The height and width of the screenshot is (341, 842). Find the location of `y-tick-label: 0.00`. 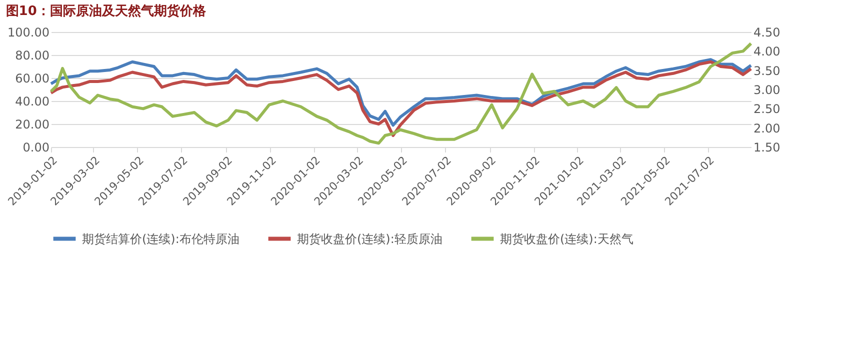

y-tick-label: 0.00 is located at coordinates (36, 147).